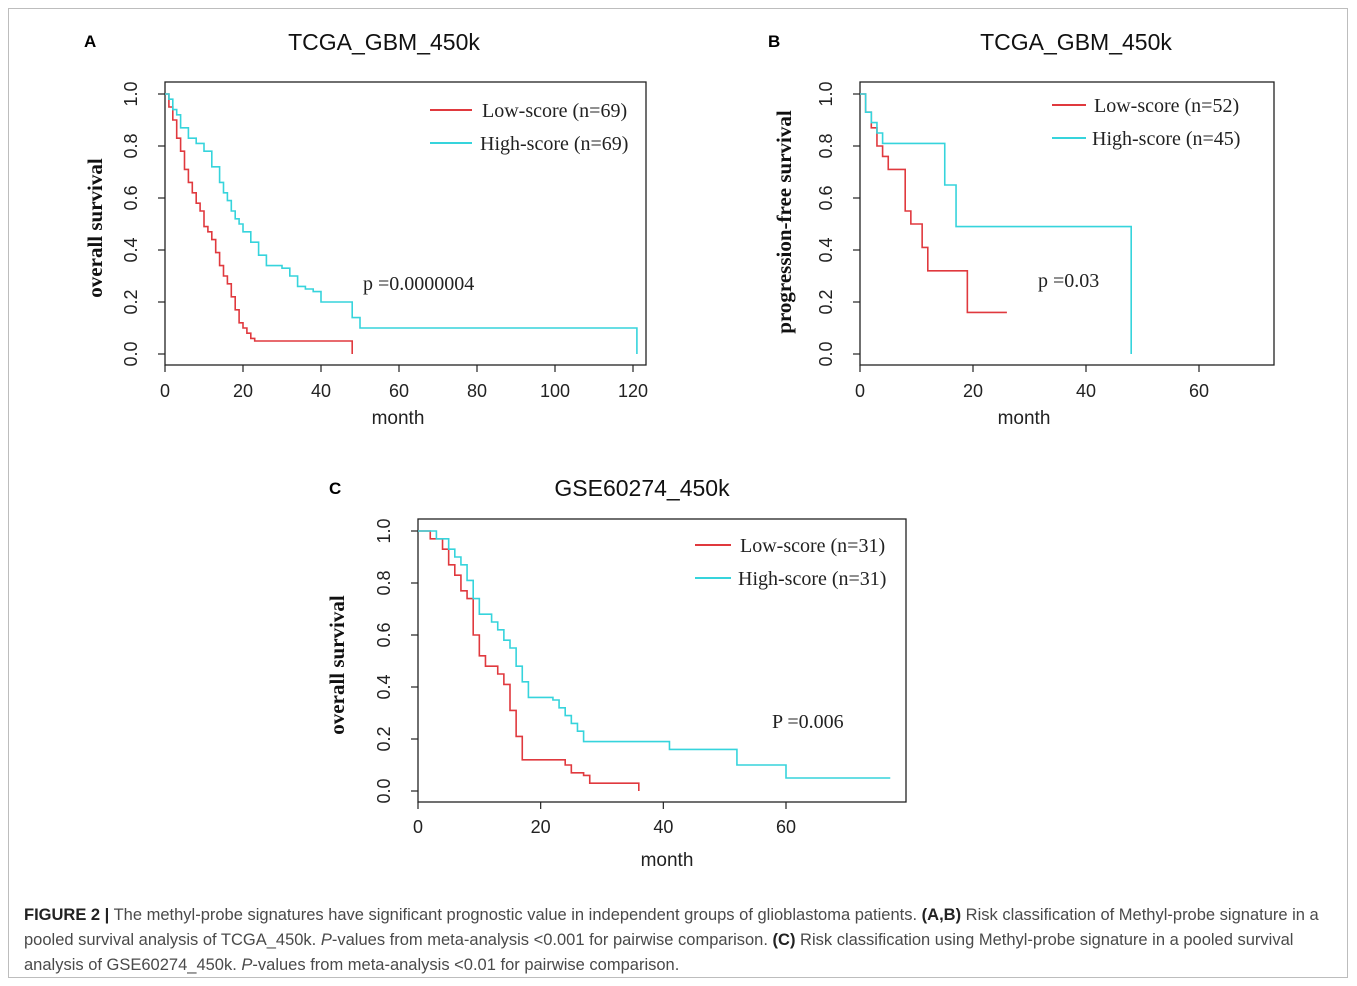 The height and width of the screenshot is (986, 1357). What do you see at coordinates (808, 722) in the screenshot?
I see `panel-c-pvalue: P =0.006` at bounding box center [808, 722].